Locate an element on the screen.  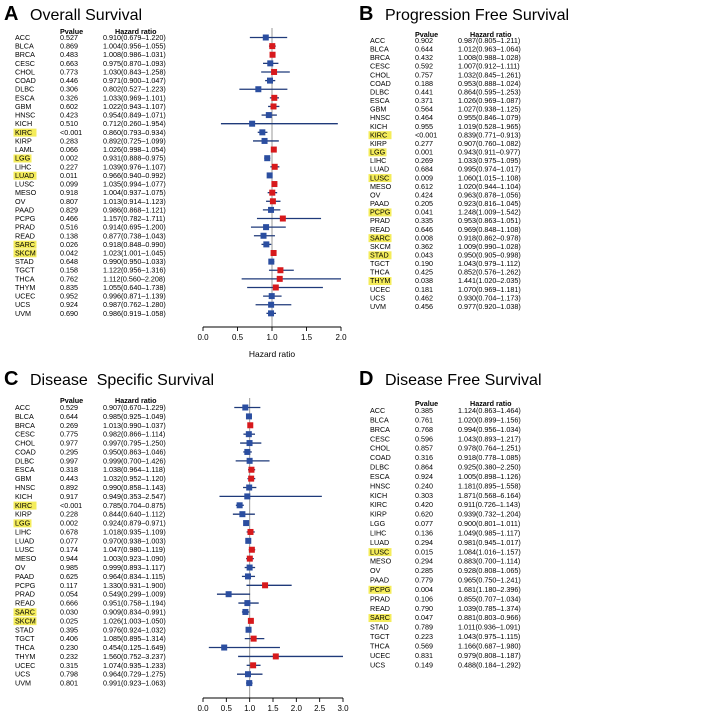
pvalue-cell: 0.977 is located at coordinates (69, 443).